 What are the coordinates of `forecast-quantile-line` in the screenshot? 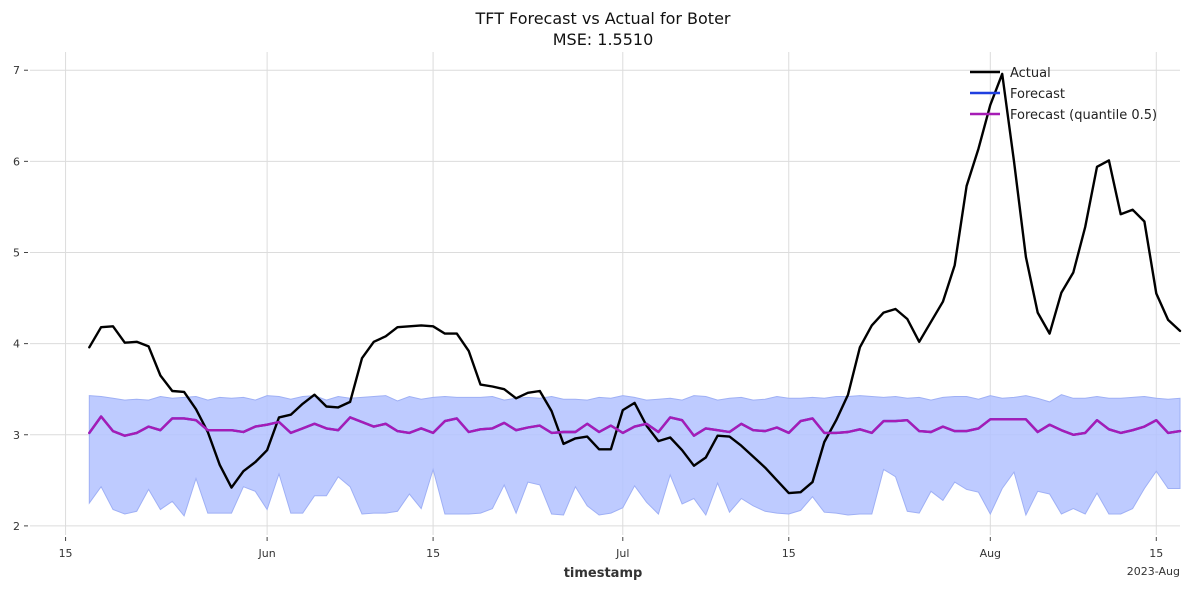 It's located at (635, 426).